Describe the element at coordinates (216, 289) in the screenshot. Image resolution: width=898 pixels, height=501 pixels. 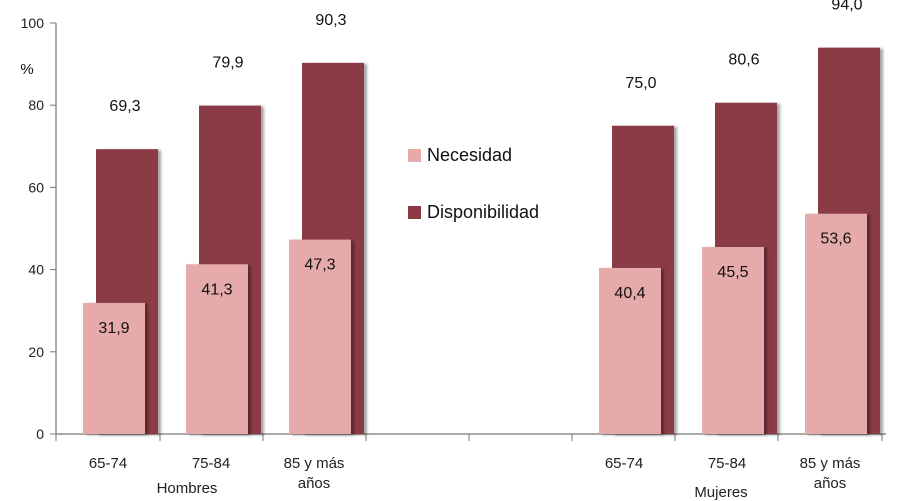
I see `data-label-necesidad: 41,3` at that location.